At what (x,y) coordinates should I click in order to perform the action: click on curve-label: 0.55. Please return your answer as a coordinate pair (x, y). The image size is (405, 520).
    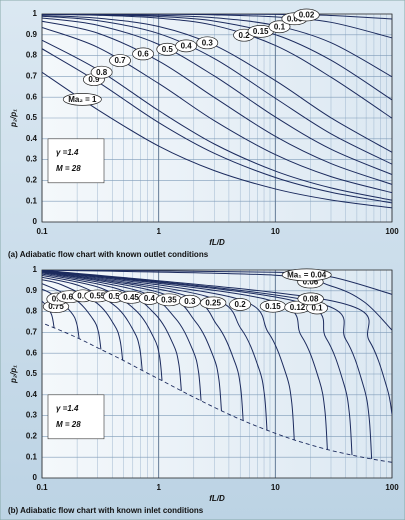
    Looking at the image, I should click on (98, 296).